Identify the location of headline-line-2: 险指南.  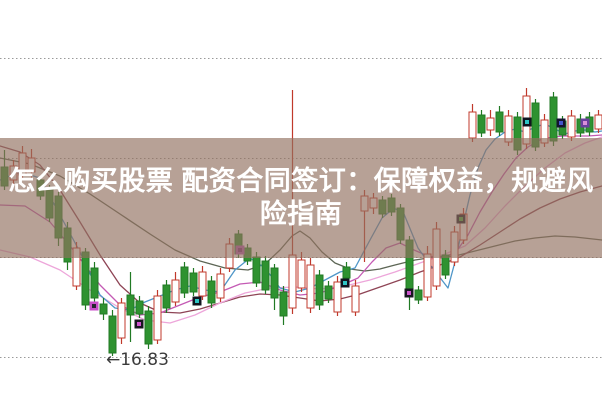
(301, 214).